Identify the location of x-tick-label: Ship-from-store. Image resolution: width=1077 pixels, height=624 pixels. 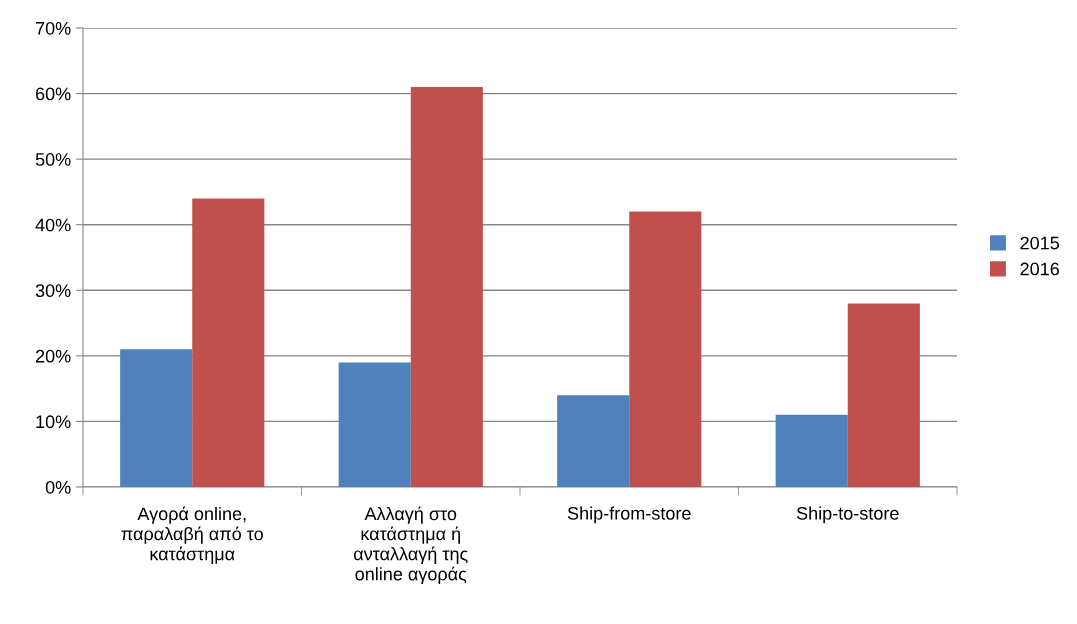
(629, 515).